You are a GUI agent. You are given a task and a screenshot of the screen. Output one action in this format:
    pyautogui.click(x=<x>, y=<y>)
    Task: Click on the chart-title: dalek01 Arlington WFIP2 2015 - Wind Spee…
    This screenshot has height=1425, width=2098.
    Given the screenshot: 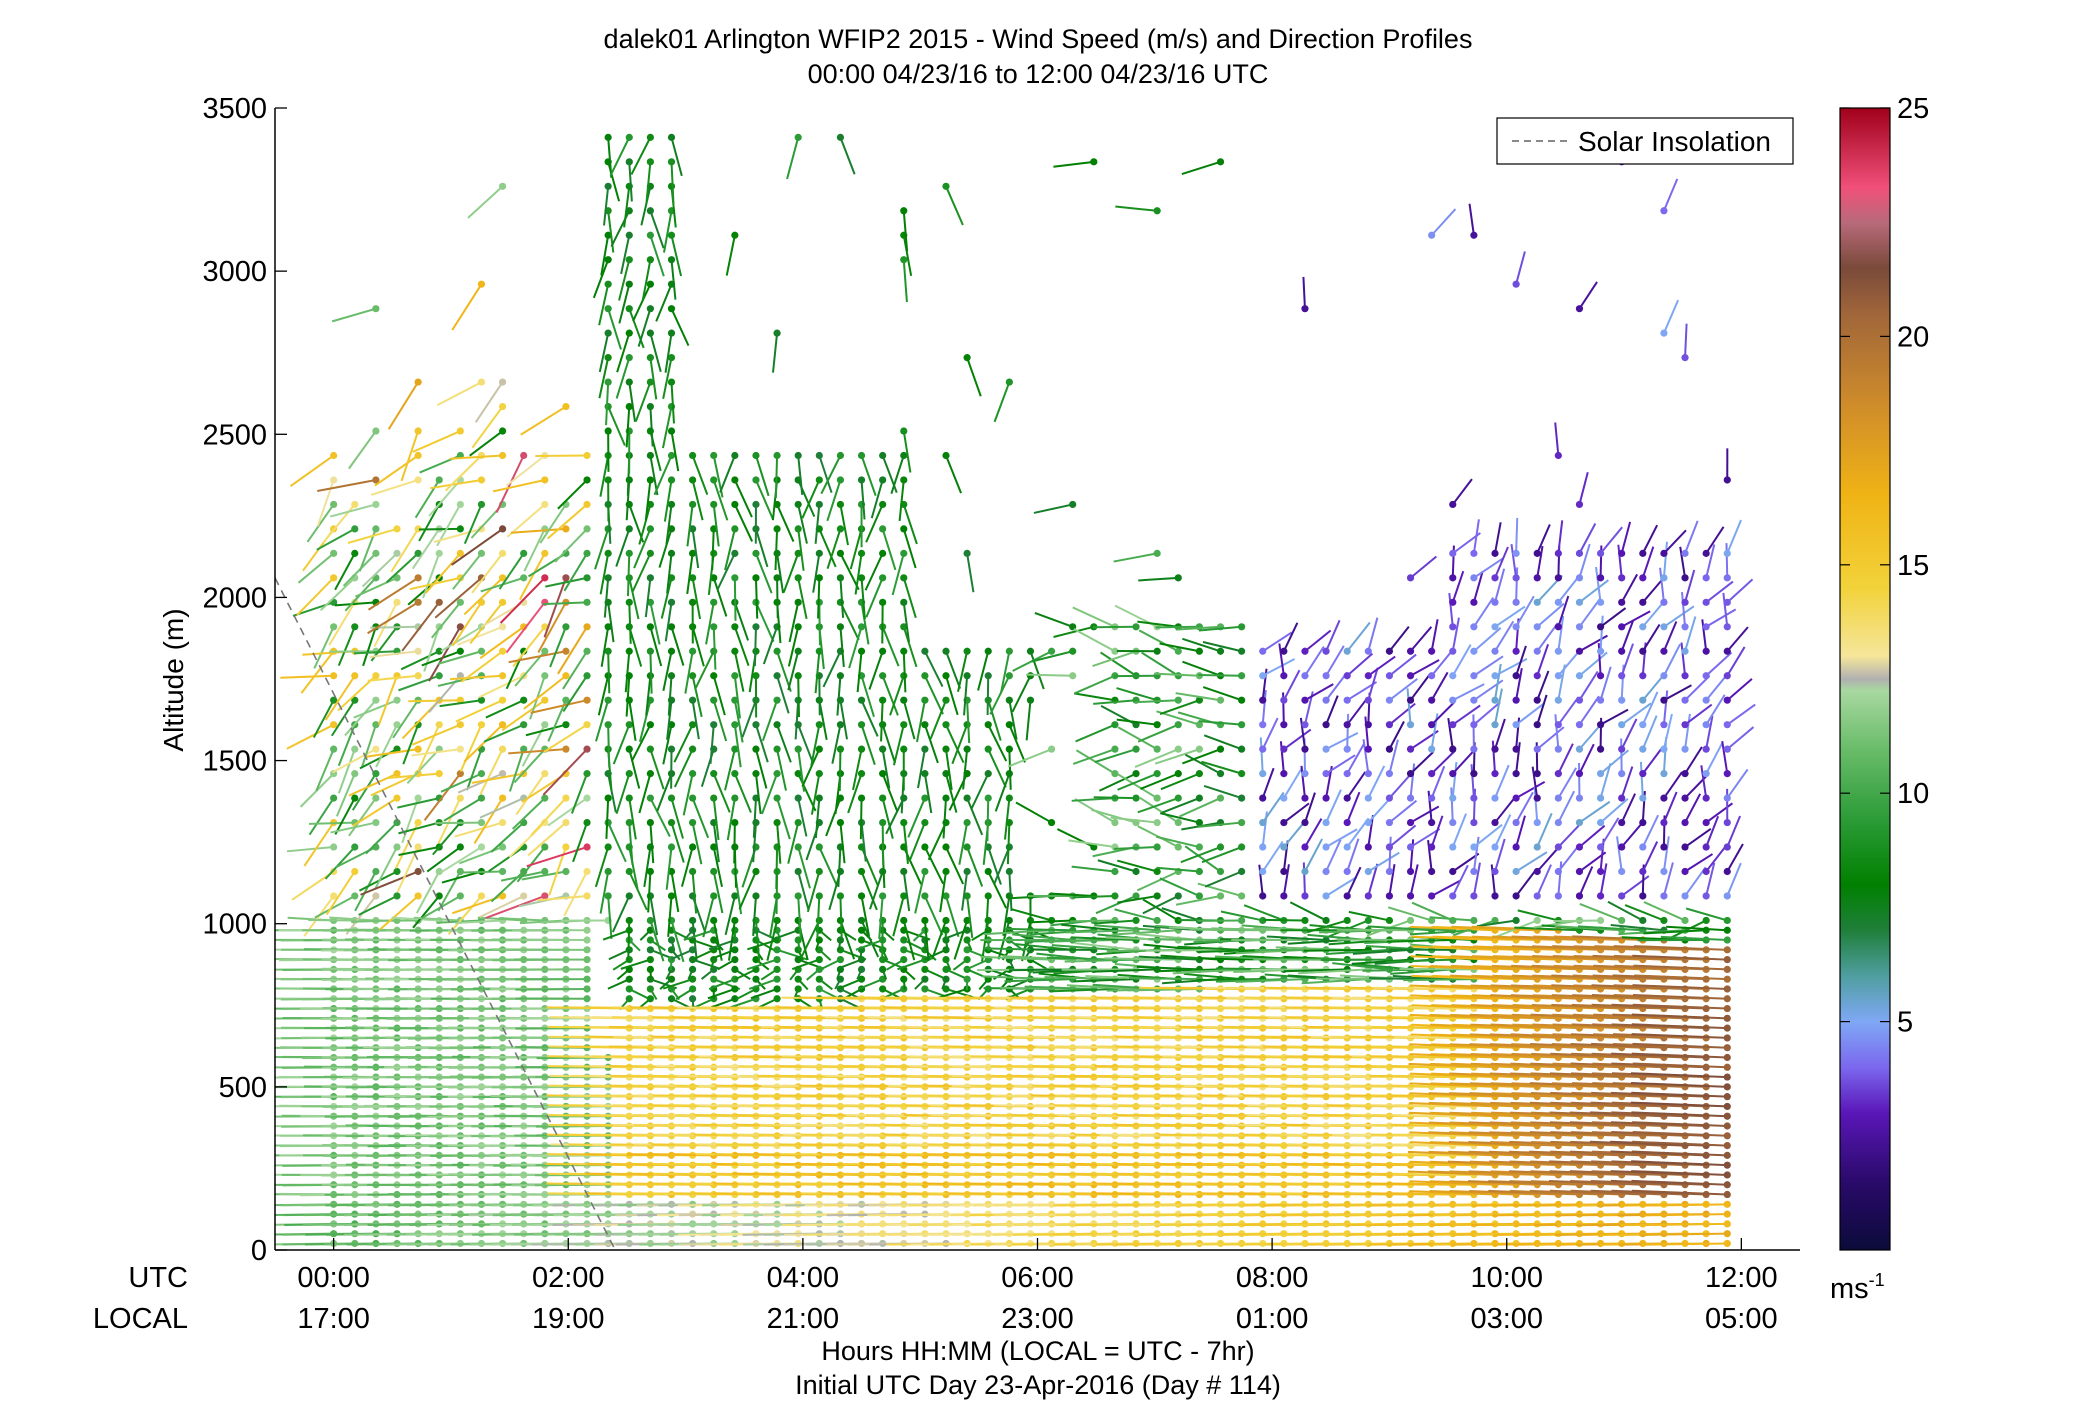 What is the action you would take?
    pyautogui.click(x=1038, y=39)
    